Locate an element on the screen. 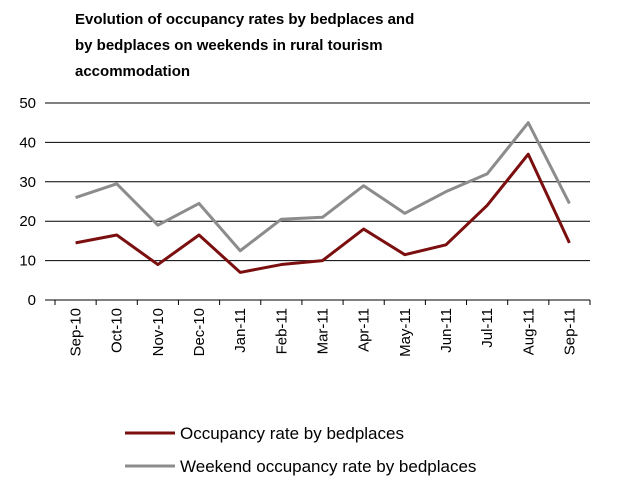  y-tick-label: 20 is located at coordinates (27, 221).